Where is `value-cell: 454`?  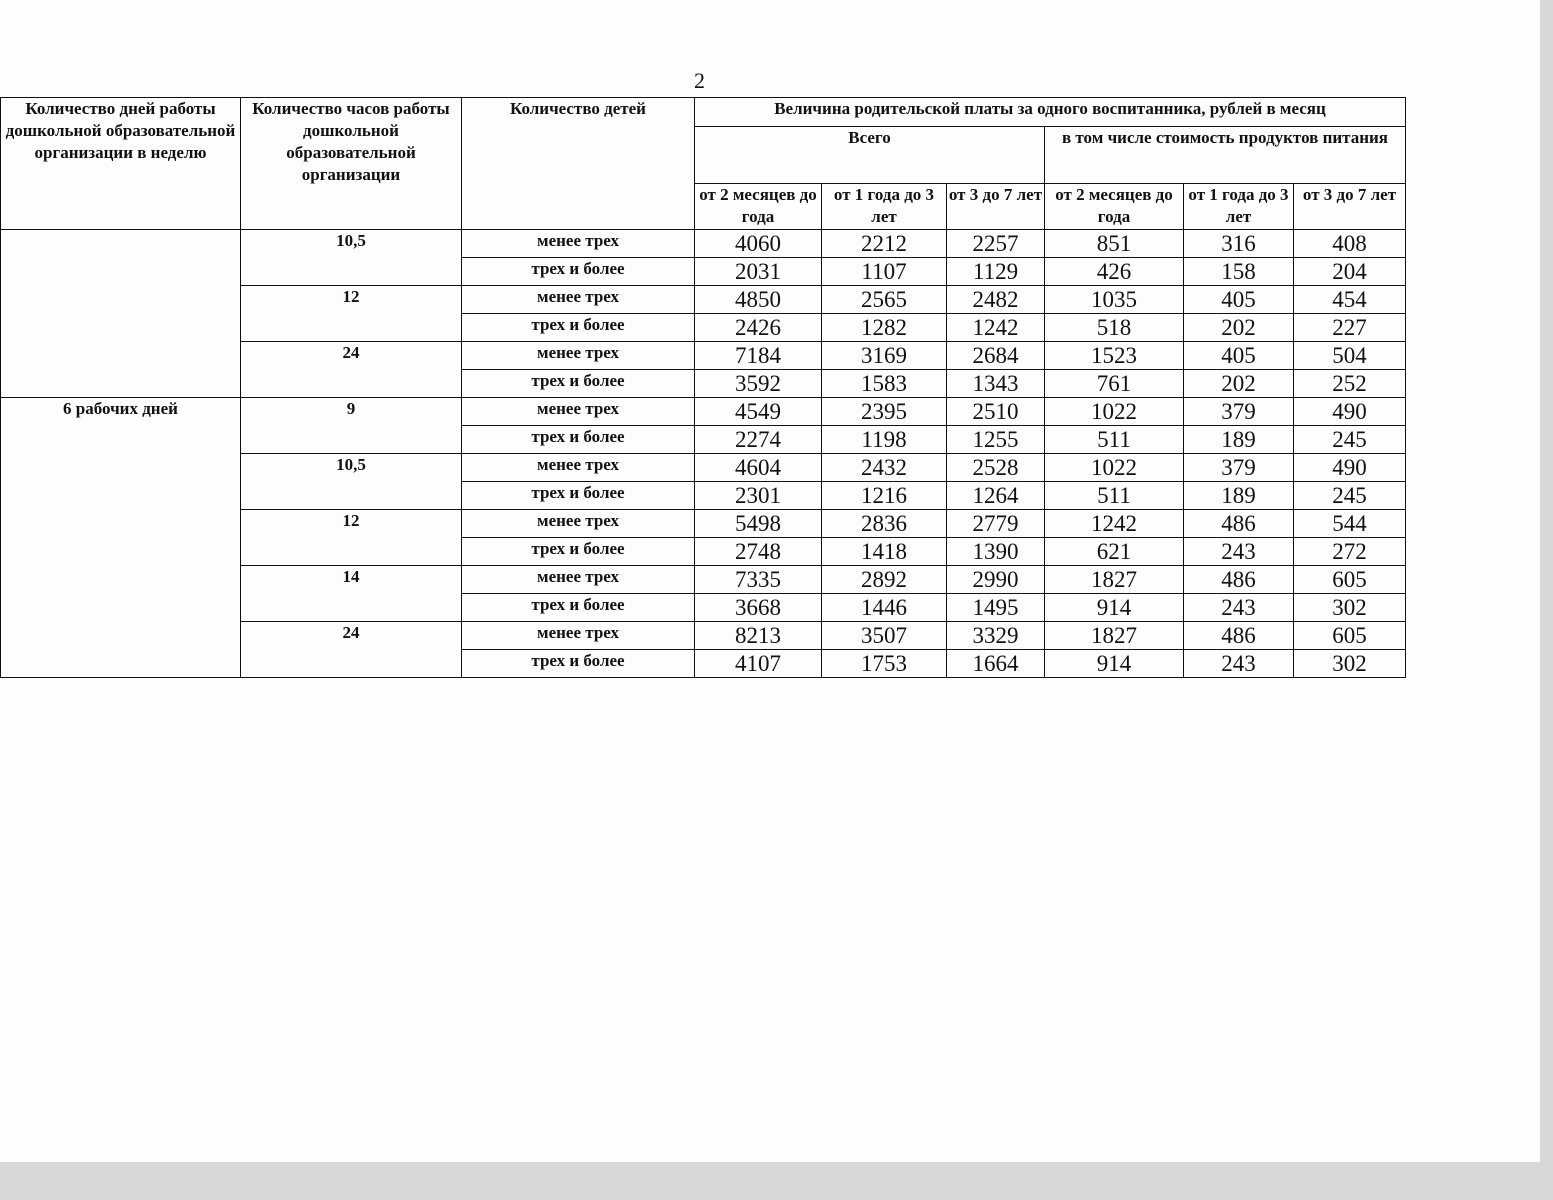
value-cell: 454 is located at coordinates (1349, 299).